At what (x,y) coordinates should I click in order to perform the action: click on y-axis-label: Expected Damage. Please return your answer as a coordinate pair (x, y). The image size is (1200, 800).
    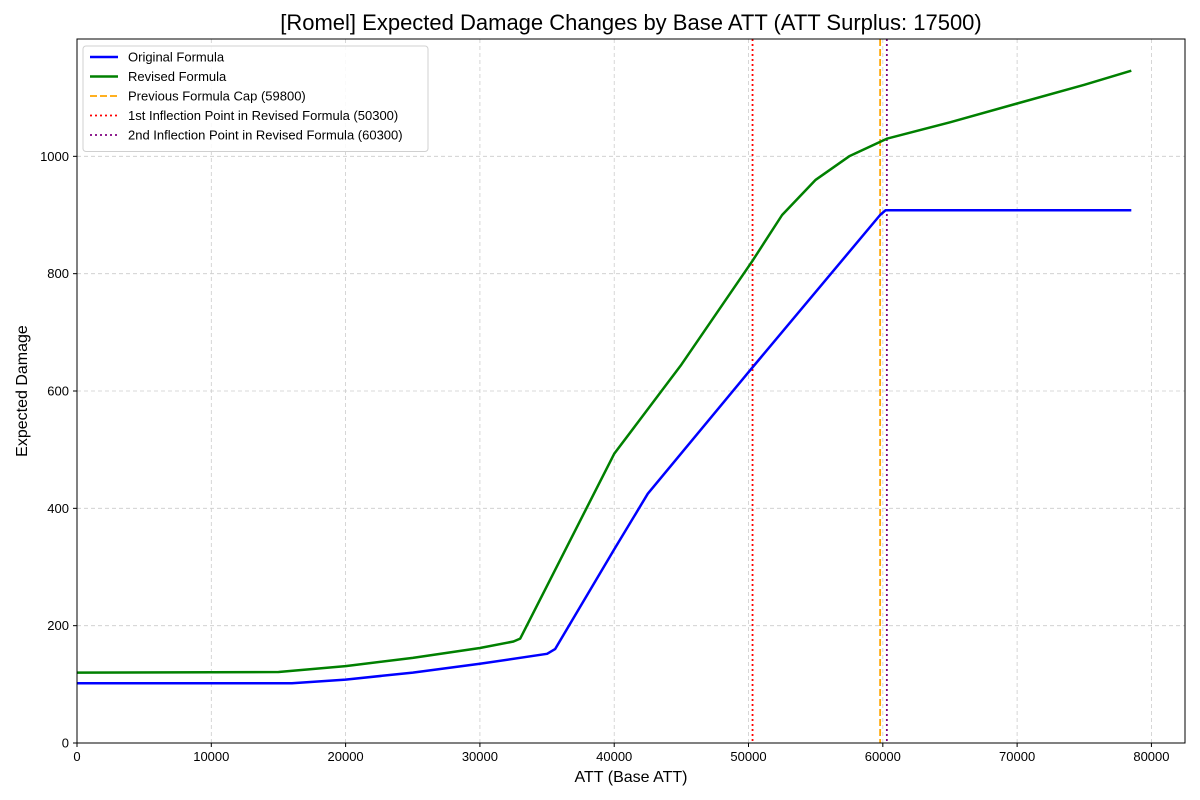
    Looking at the image, I should click on (22, 391).